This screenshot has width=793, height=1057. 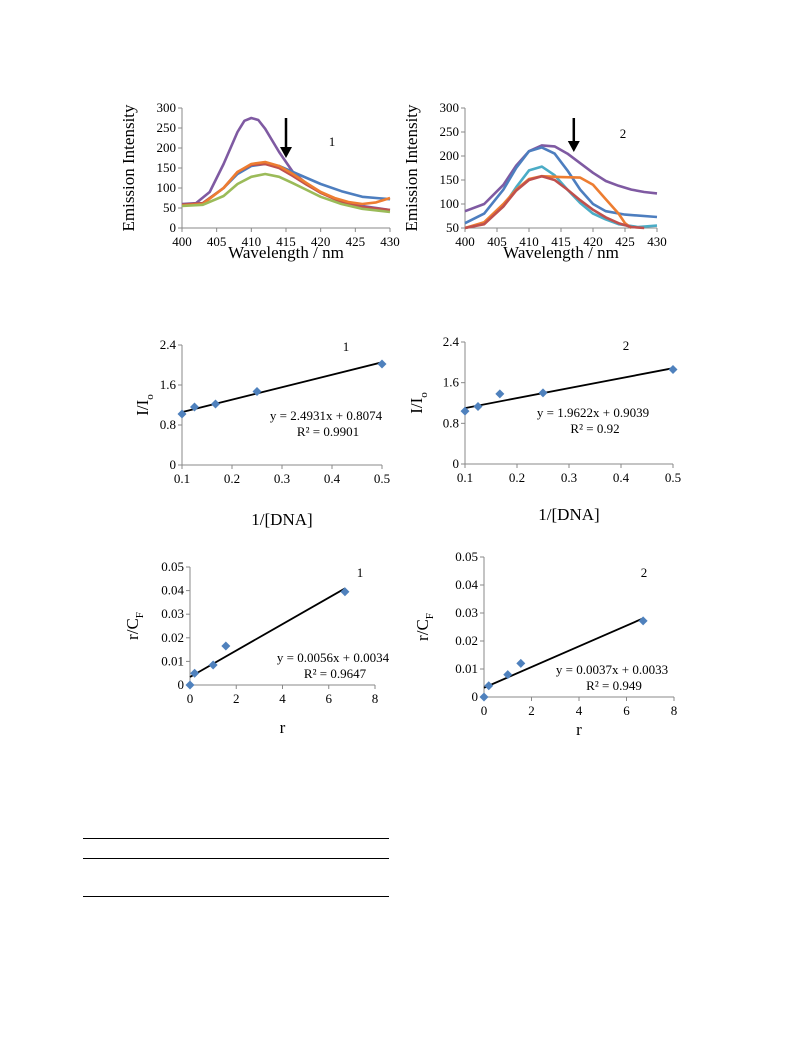 I want to click on trendline-equation: y = 2.4931x + 0.8074, so click(x=326, y=415).